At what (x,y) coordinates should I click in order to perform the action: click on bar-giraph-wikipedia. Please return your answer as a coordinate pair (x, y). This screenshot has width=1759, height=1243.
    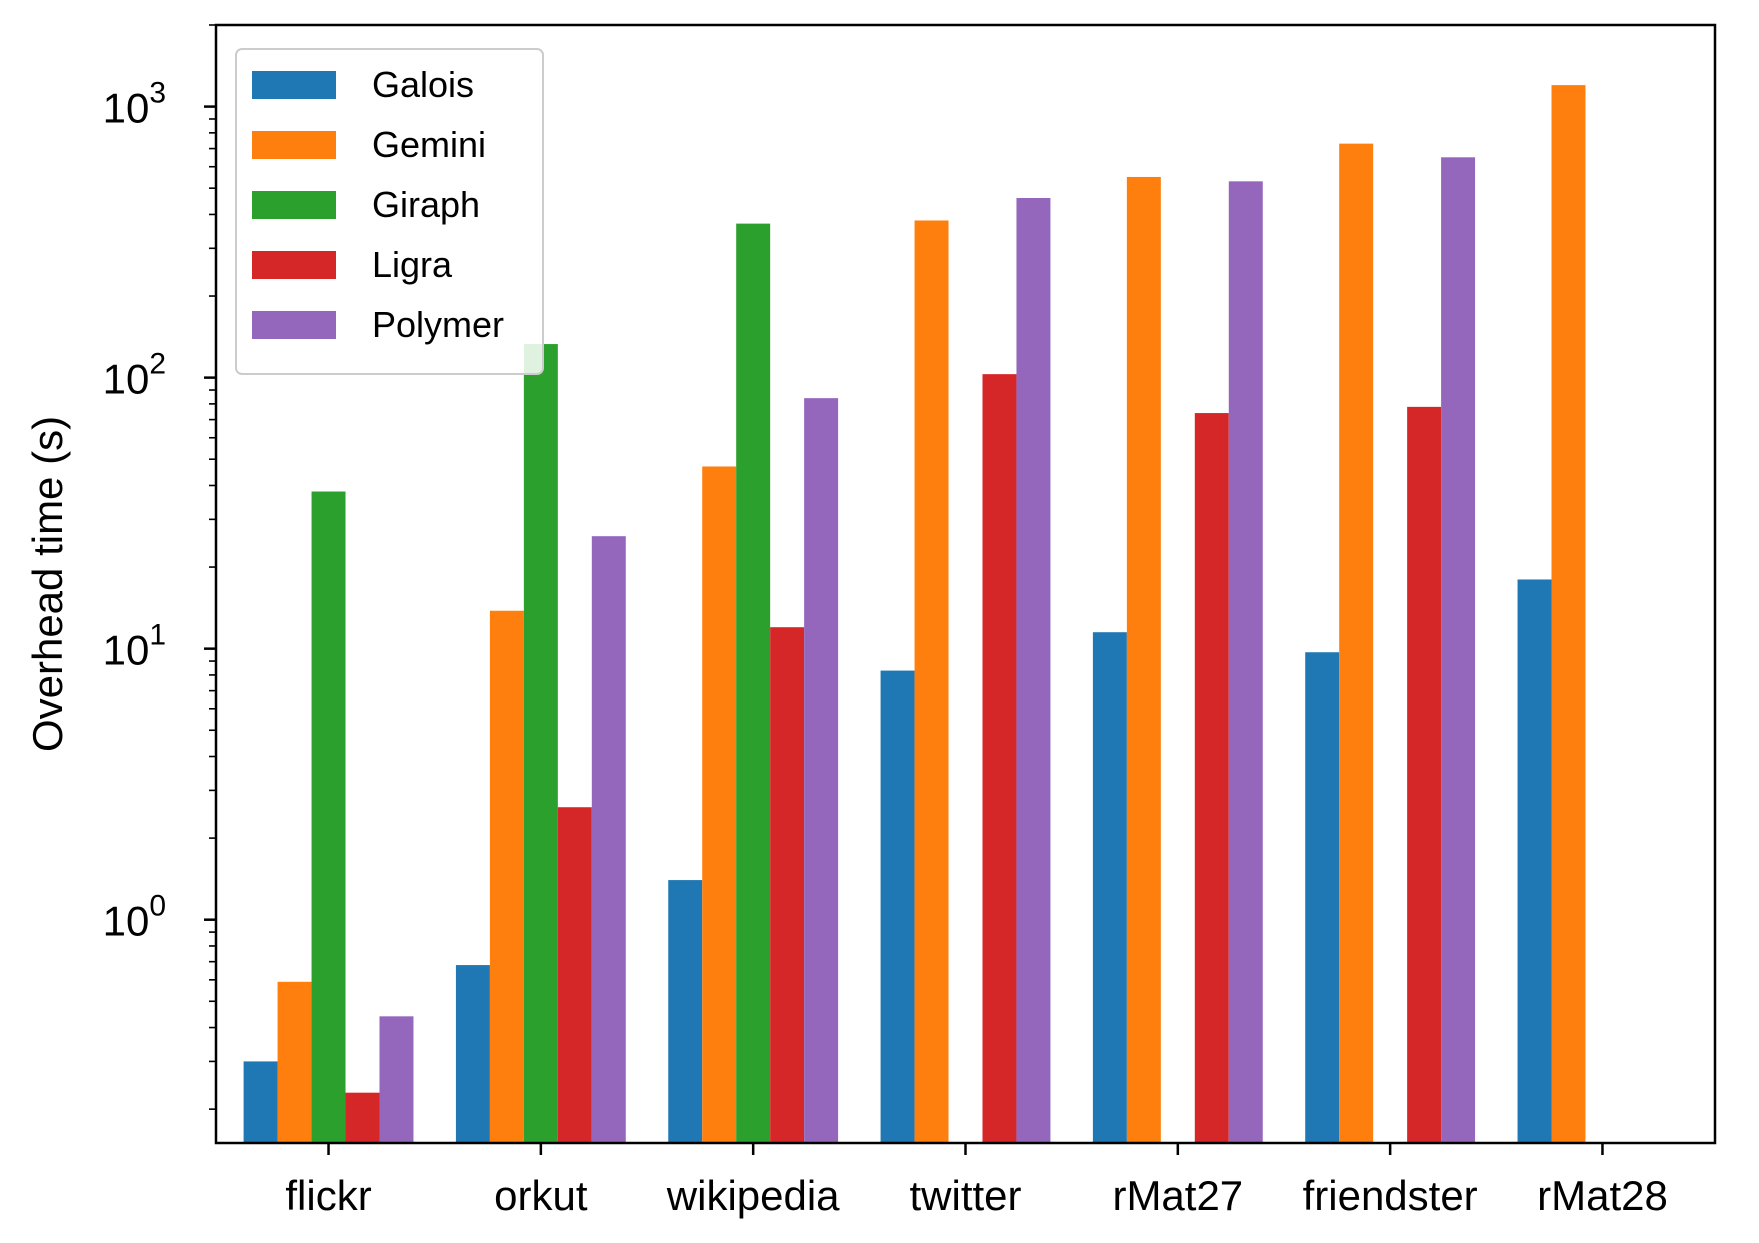
    Looking at the image, I should click on (753, 683).